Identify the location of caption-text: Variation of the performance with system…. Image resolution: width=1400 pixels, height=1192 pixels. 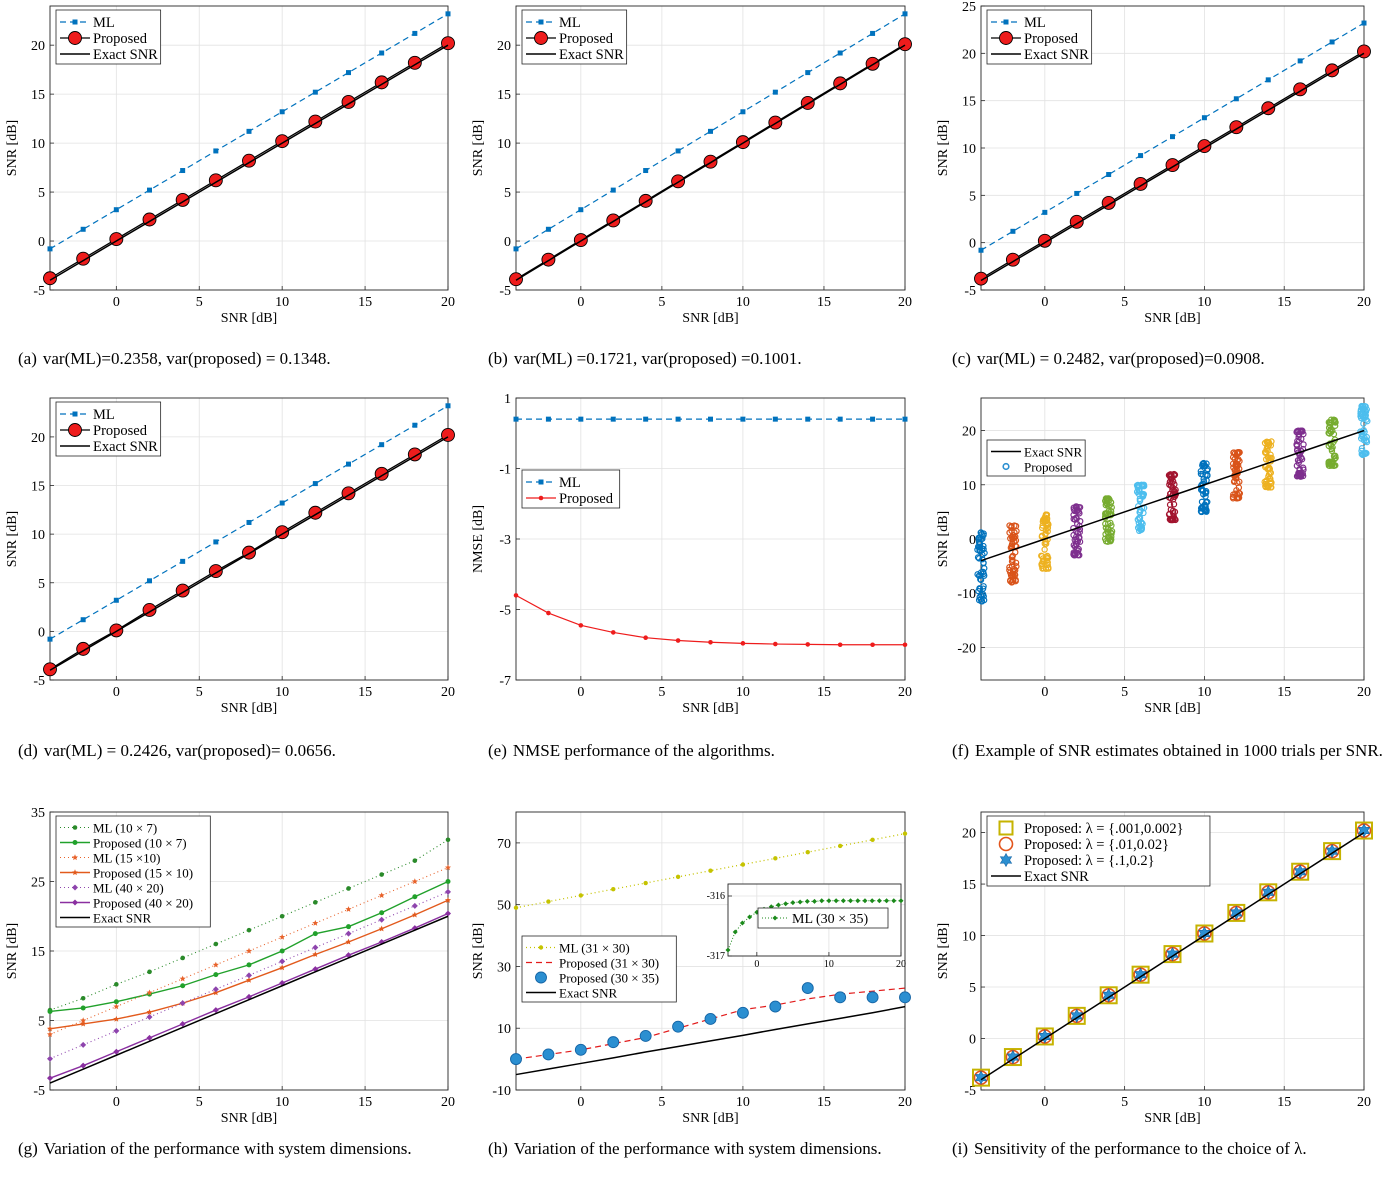
(227, 1148).